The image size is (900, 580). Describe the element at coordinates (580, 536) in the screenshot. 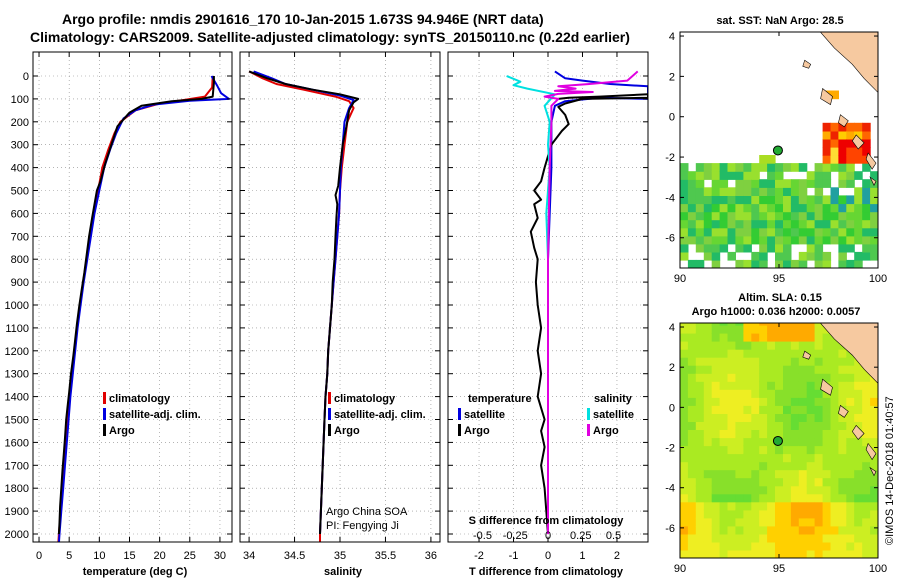

I see `x2-tick-label: 0.25` at that location.